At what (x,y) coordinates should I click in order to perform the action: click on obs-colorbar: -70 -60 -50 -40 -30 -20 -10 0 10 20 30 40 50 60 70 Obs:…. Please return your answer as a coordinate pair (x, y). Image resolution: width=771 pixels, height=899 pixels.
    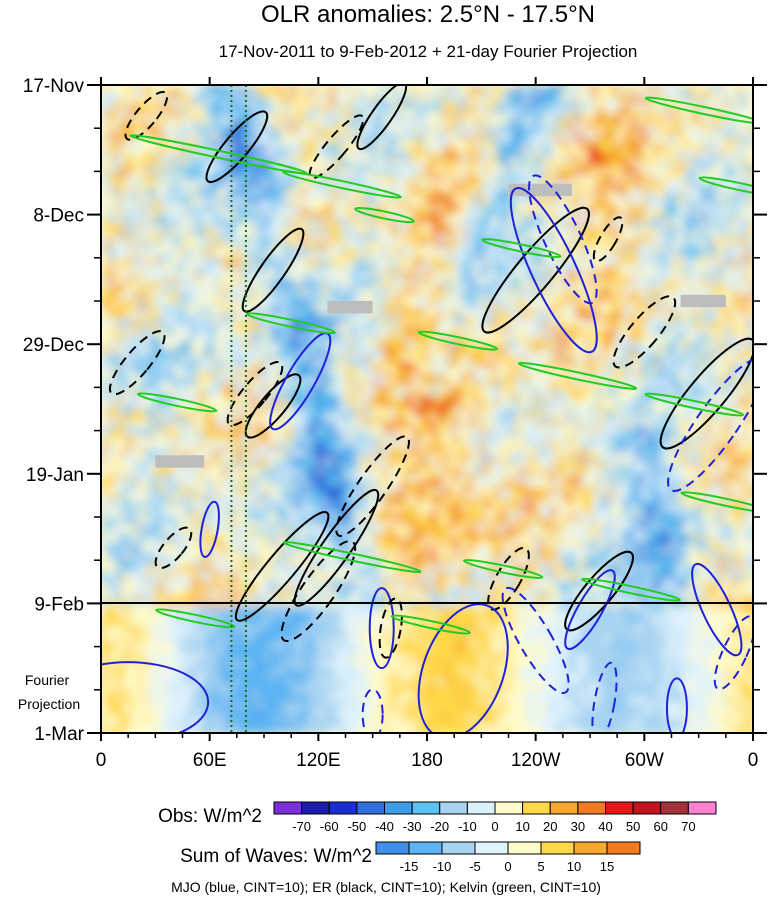
    Looking at the image, I should click on (437, 817).